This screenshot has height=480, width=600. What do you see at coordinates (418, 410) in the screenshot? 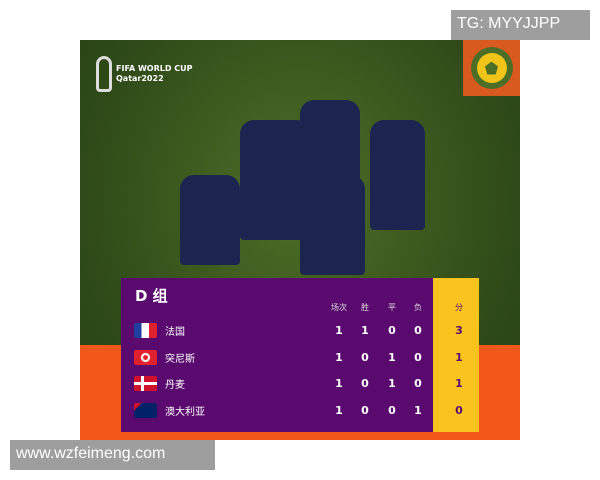
I see `lost: 1` at bounding box center [418, 410].